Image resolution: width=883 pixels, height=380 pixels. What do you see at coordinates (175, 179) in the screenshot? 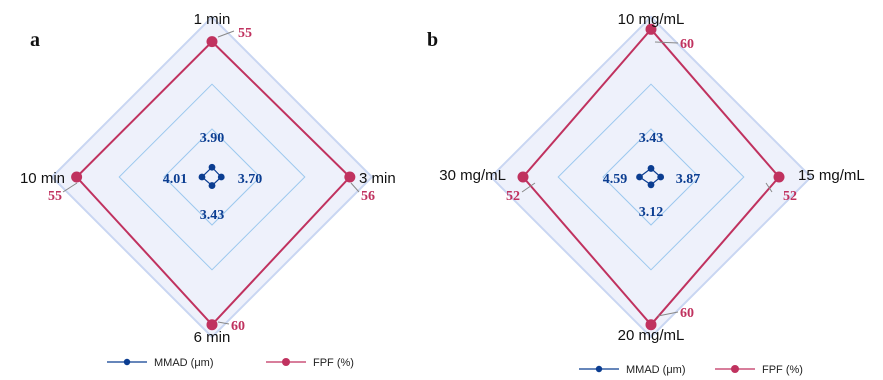
I see `mmad-value-10min: 4.01` at bounding box center [175, 179].